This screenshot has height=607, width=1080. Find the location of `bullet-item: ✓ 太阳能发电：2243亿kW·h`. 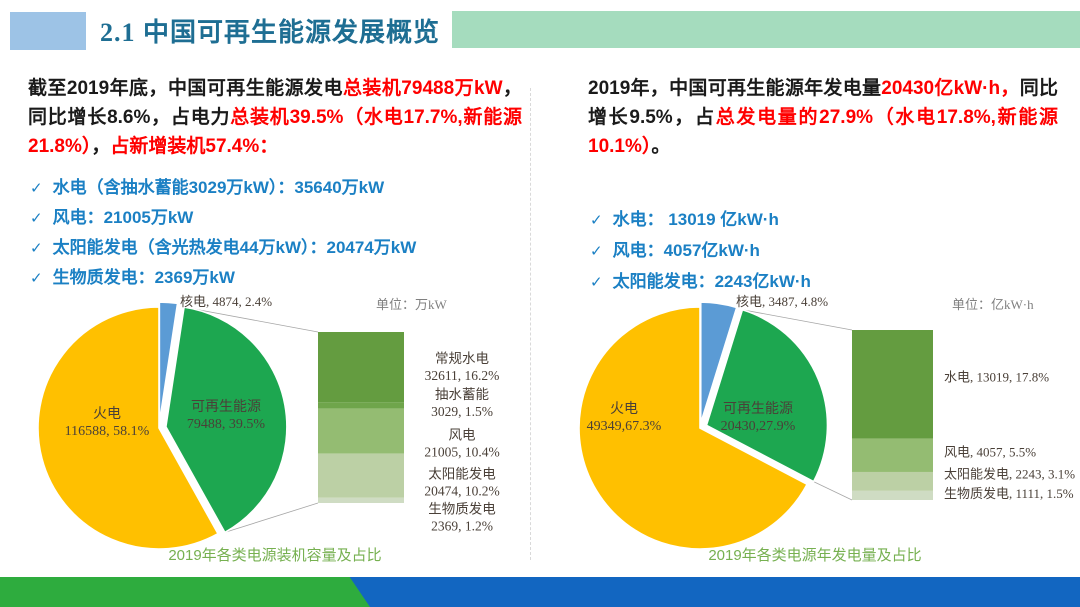

bullet-item: ✓ 太阳能发电：2243亿kW·h is located at coordinates (824, 282).